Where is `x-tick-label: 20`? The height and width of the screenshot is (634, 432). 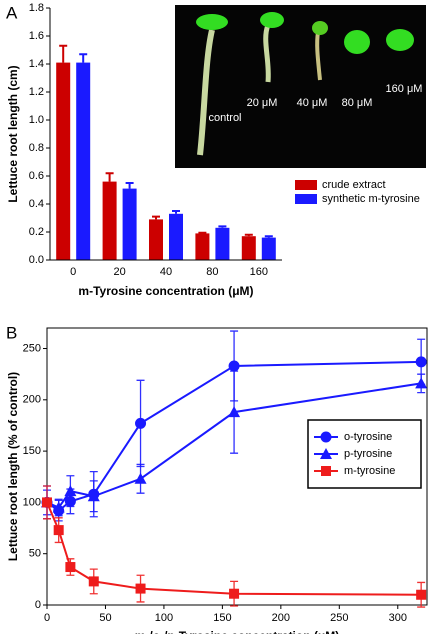 x-tick-label: 20 is located at coordinates (119, 272).